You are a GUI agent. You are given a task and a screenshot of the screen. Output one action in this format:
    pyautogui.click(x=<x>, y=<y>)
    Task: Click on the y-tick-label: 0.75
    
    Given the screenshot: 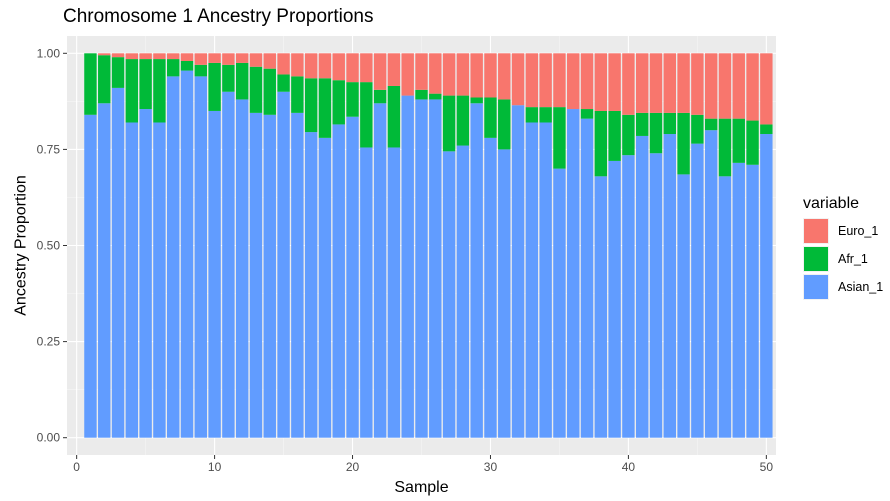 What is the action you would take?
    pyautogui.click(x=49, y=149)
    